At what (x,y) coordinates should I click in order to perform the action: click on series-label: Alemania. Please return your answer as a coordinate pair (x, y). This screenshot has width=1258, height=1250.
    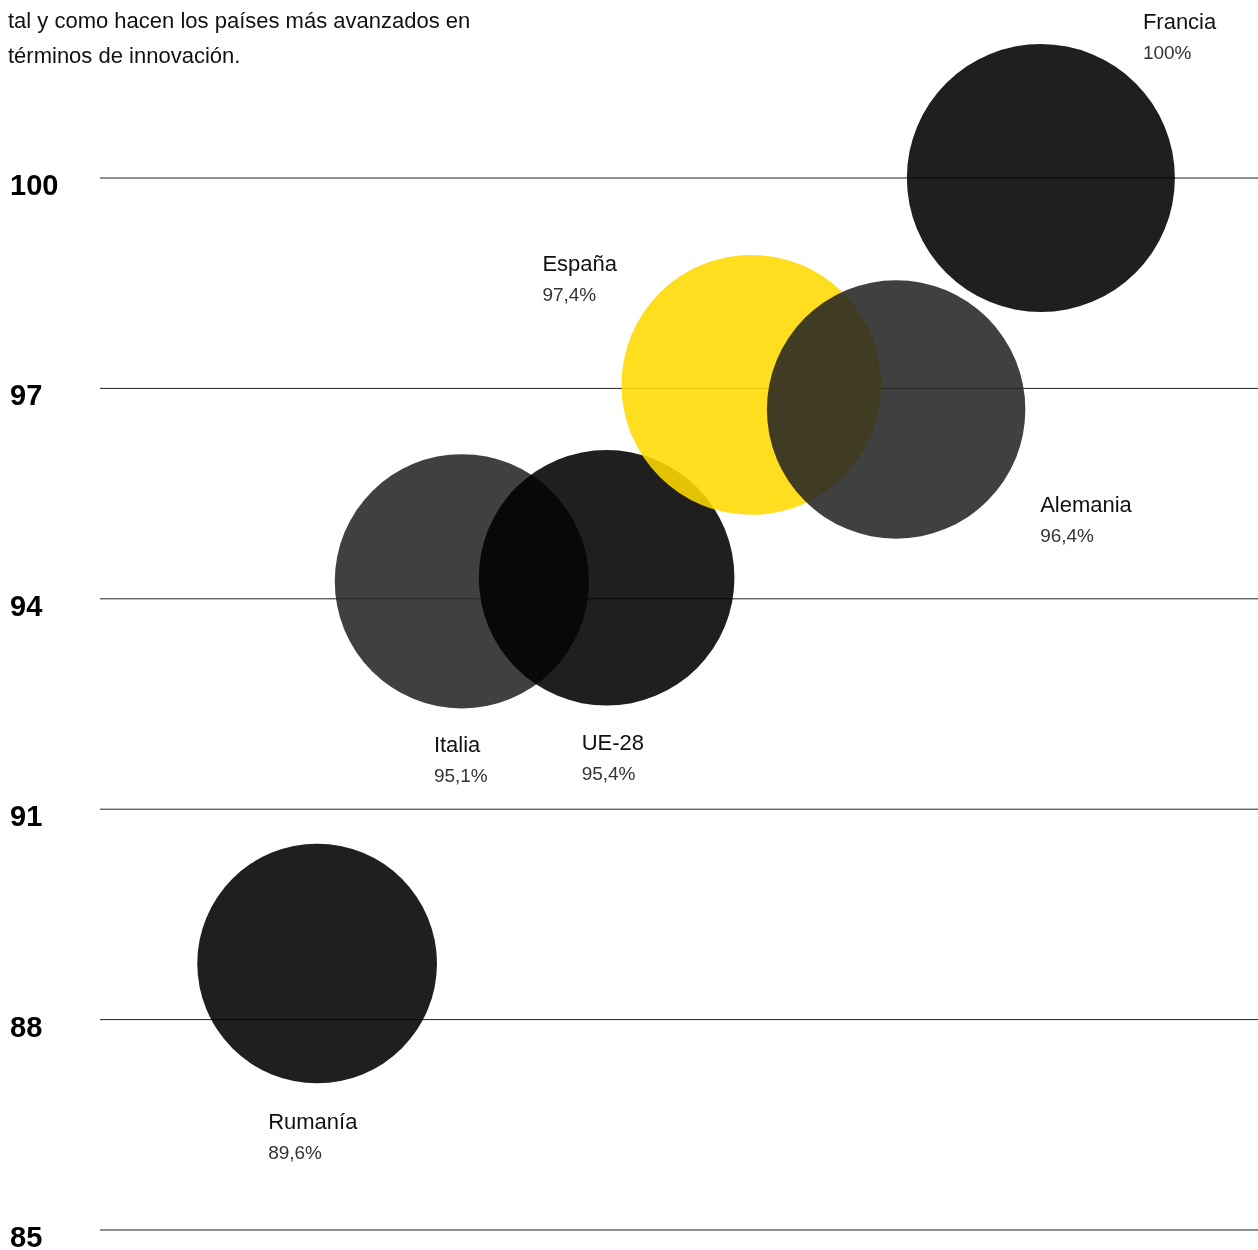
    Looking at the image, I should click on (1086, 505).